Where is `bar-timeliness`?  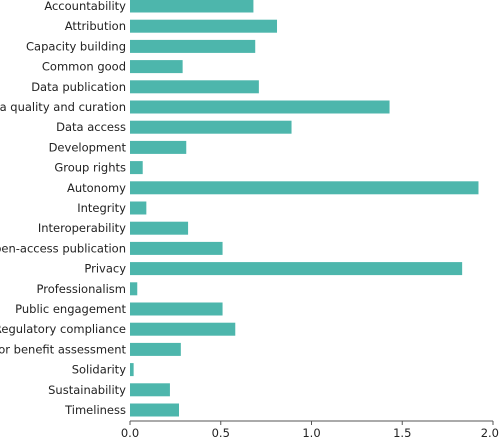
bar-timeliness is located at coordinates (154, 410).